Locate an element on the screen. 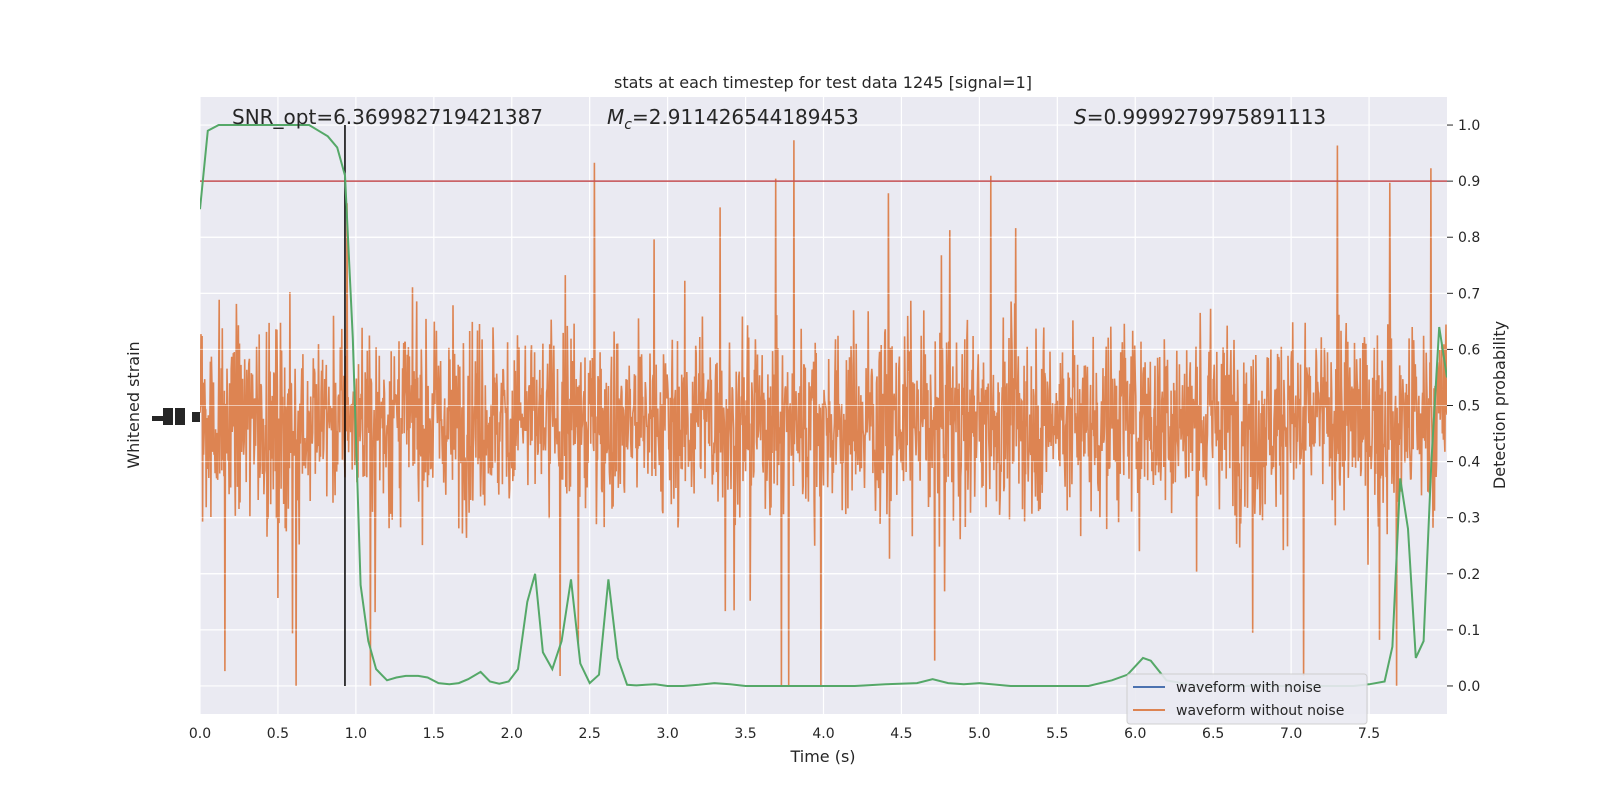  y-tick-label: 0.8 is located at coordinates (1469, 238).